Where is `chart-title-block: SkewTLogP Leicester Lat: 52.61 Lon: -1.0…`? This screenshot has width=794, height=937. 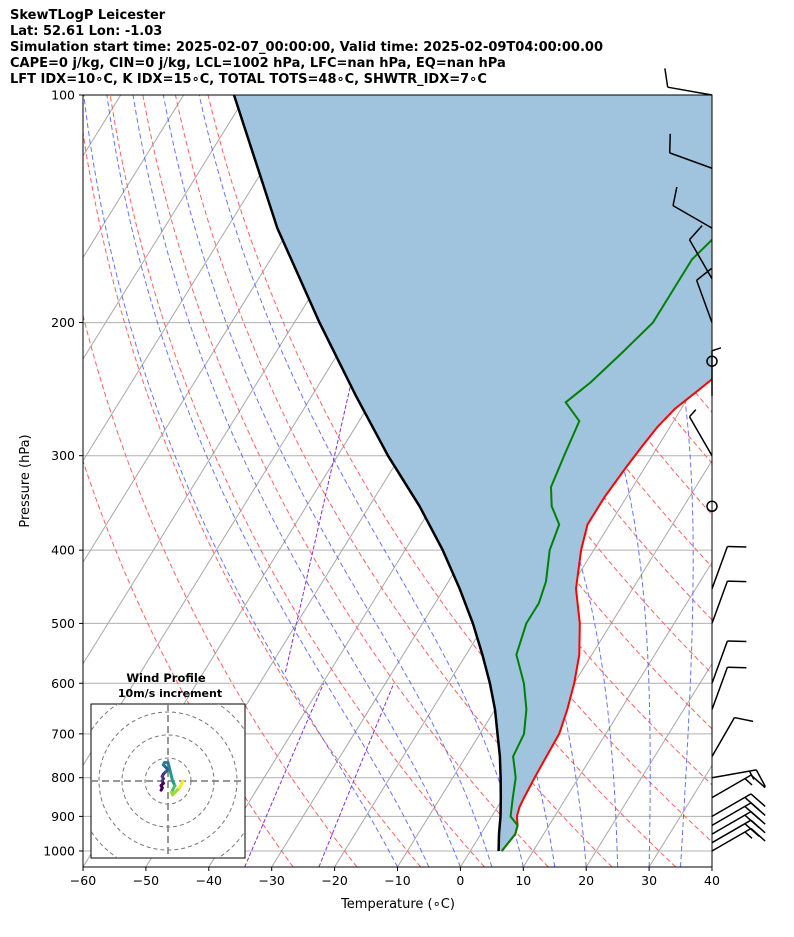 chart-title-block: SkewTLogP Leicester Lat: 52.61 Lon: -1.0… is located at coordinates (306, 48).